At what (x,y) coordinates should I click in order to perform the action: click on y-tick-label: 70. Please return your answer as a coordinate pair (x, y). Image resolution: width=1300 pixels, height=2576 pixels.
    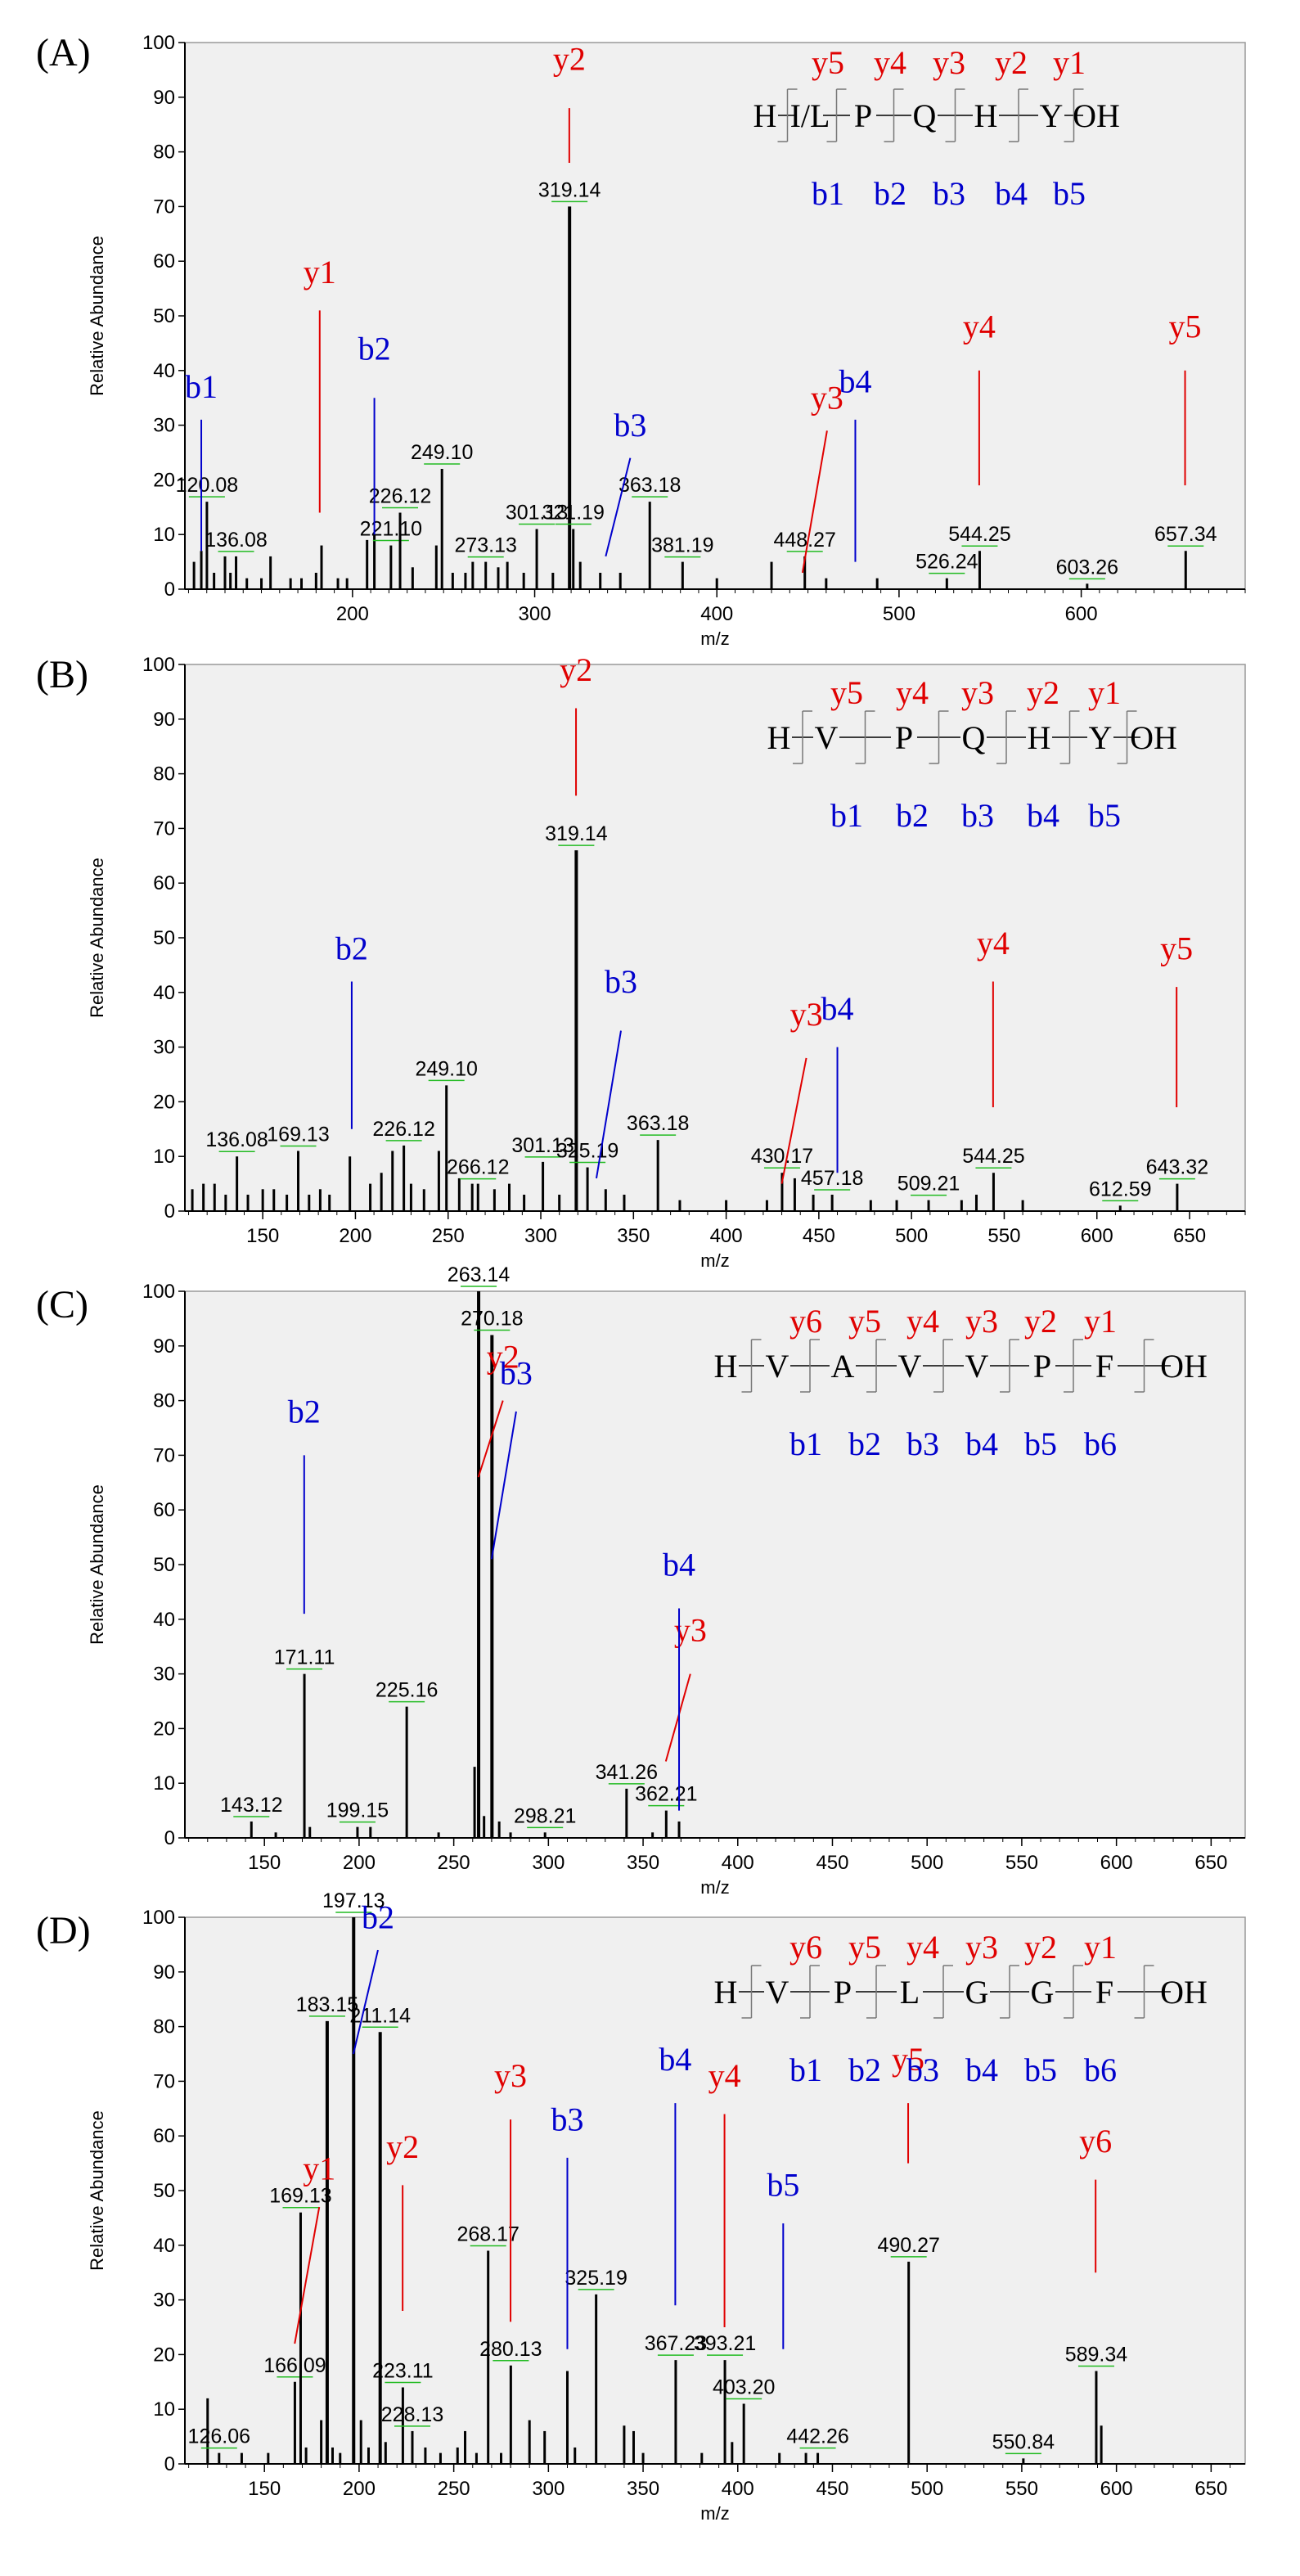
    Looking at the image, I should click on (164, 828).